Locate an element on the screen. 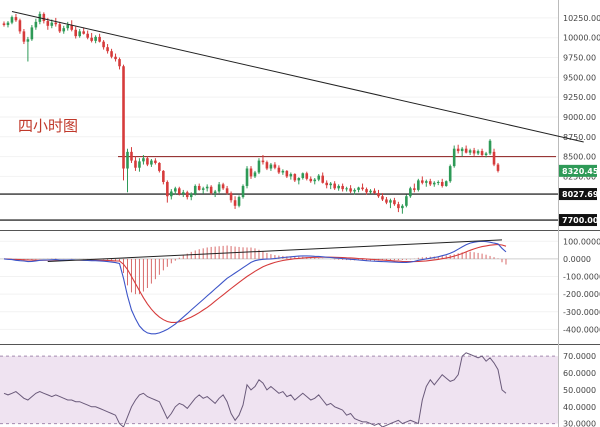 Image resolution: width=600 pixels, height=427 pixels. last-price-label: 8320.45 is located at coordinates (580, 171).